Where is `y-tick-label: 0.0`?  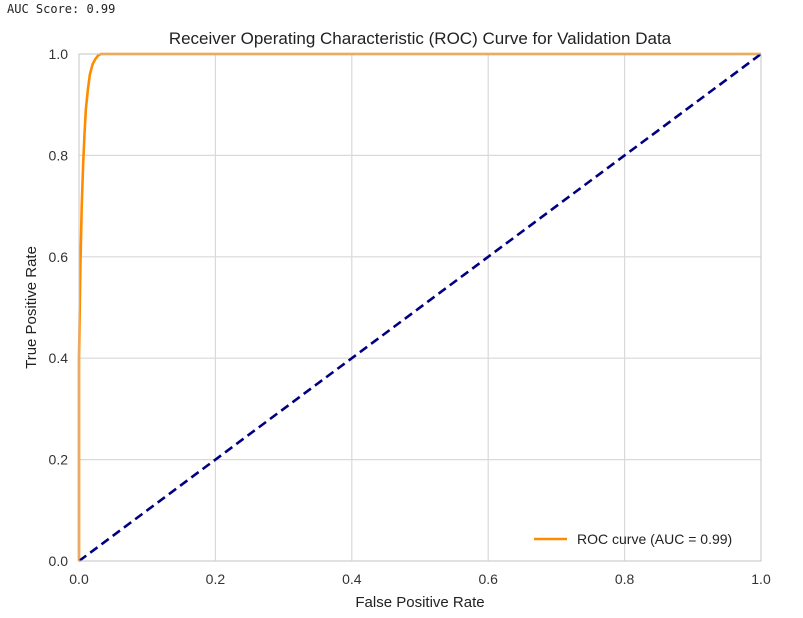 y-tick-label: 0.0 is located at coordinates (59, 561).